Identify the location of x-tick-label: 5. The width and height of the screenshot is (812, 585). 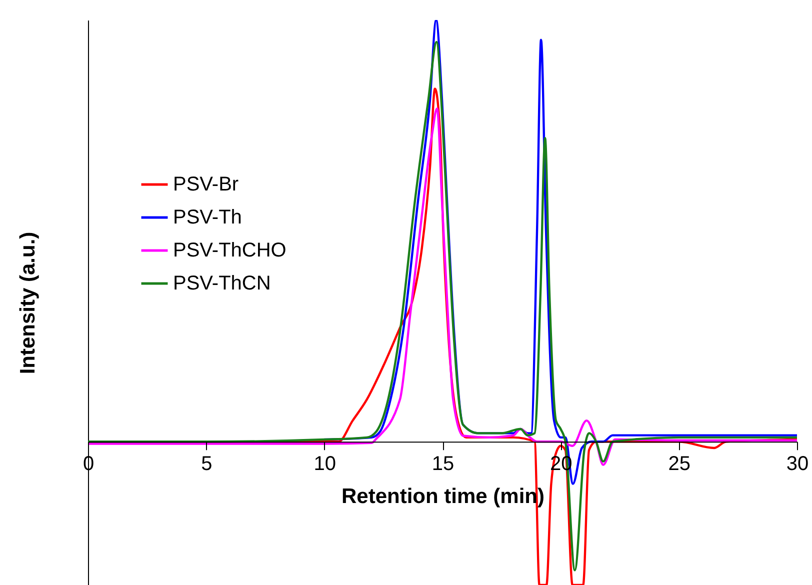
(206, 464).